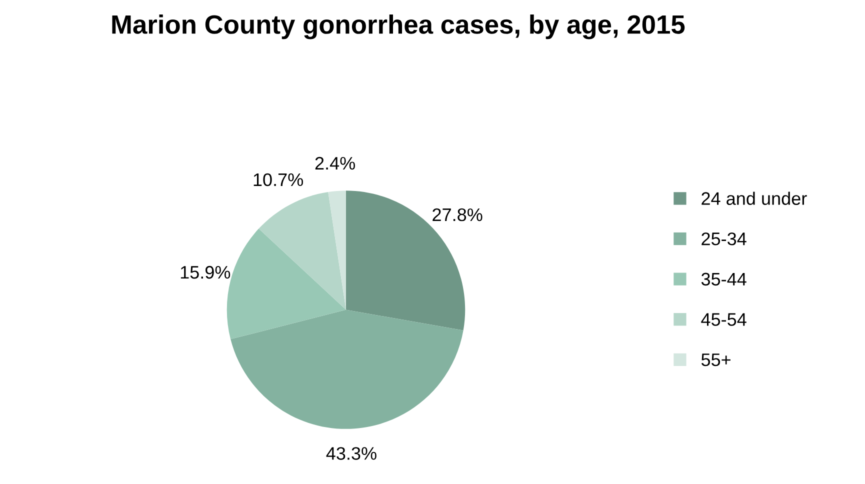  I want to click on legend-label: 55+, so click(715, 360).